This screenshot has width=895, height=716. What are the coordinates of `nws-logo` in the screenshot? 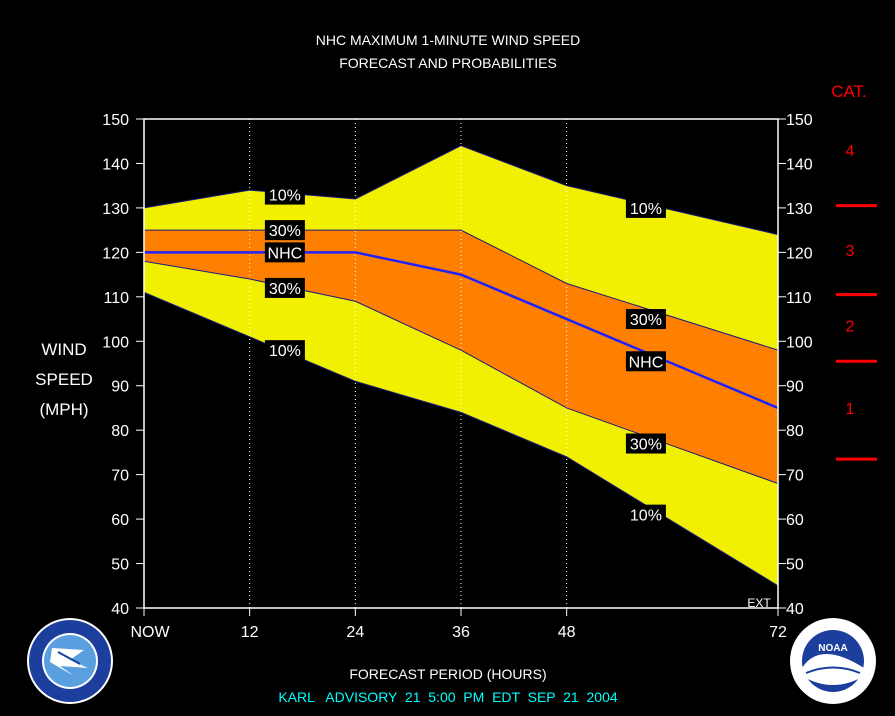 It's located at (70, 661).